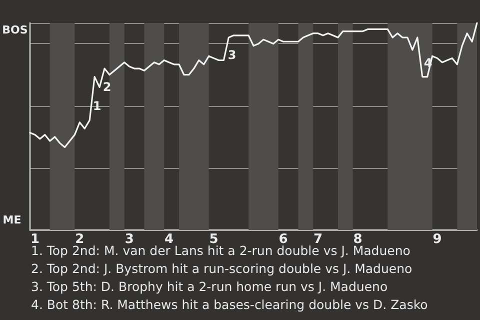 This screenshot has width=480, height=320. I want to click on text: 4. Bot 8th: R. Matthews hit a bases-clearing double vs D. Zasko, so click(229, 304).